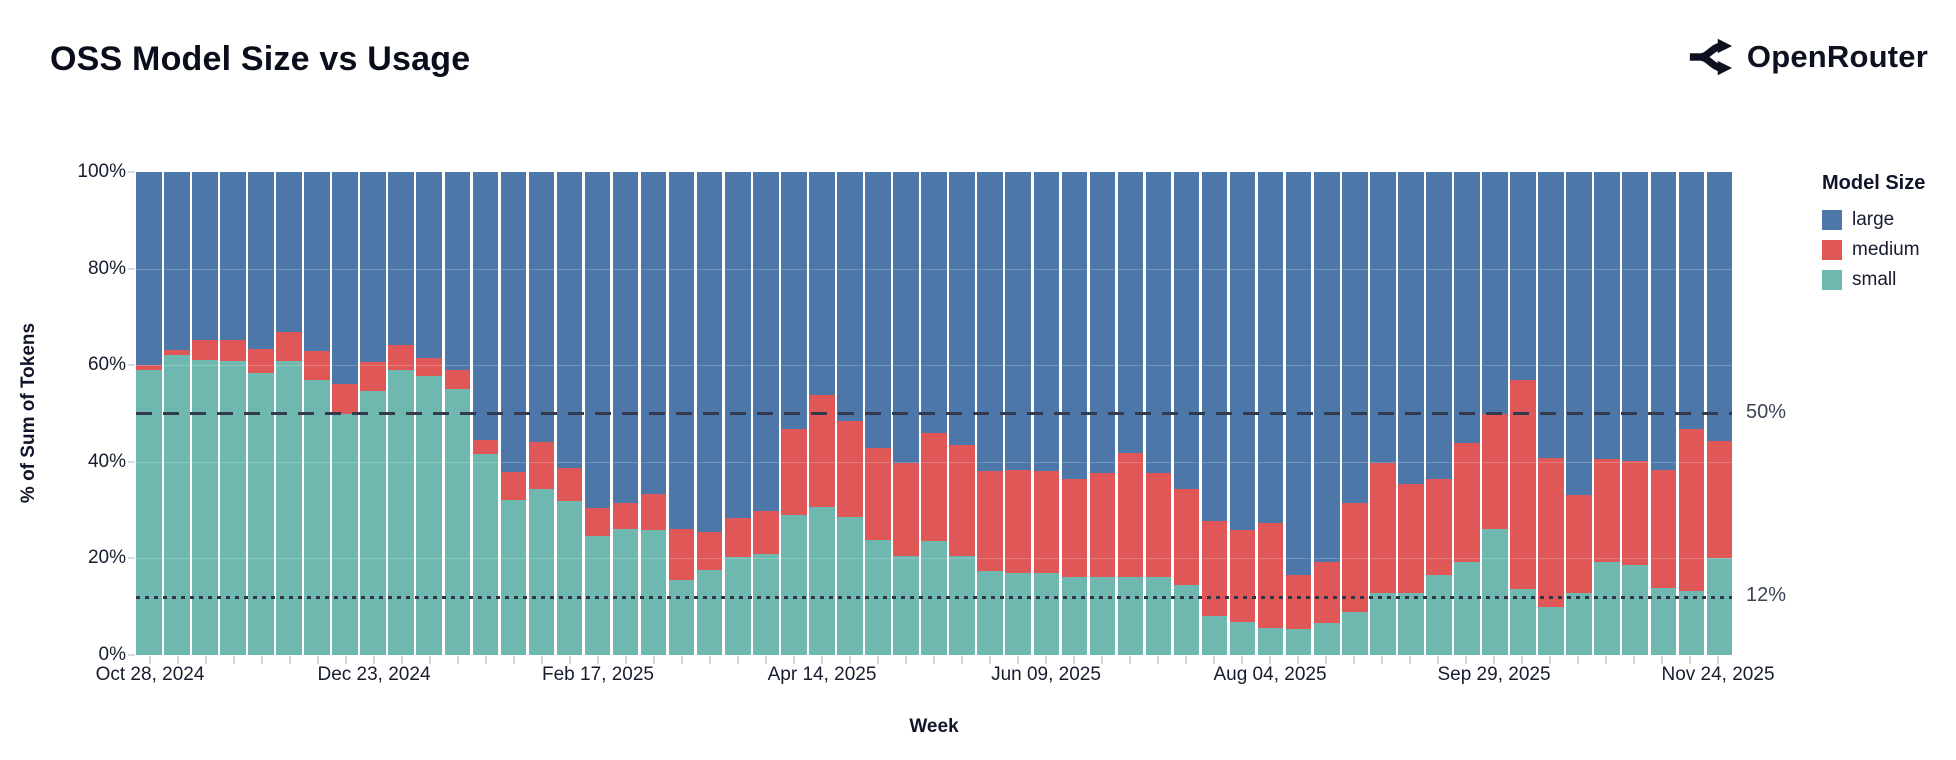 The image size is (1956, 760). What do you see at coordinates (1808, 57) in the screenshot?
I see `openrouter-logo: OpenRouter` at bounding box center [1808, 57].